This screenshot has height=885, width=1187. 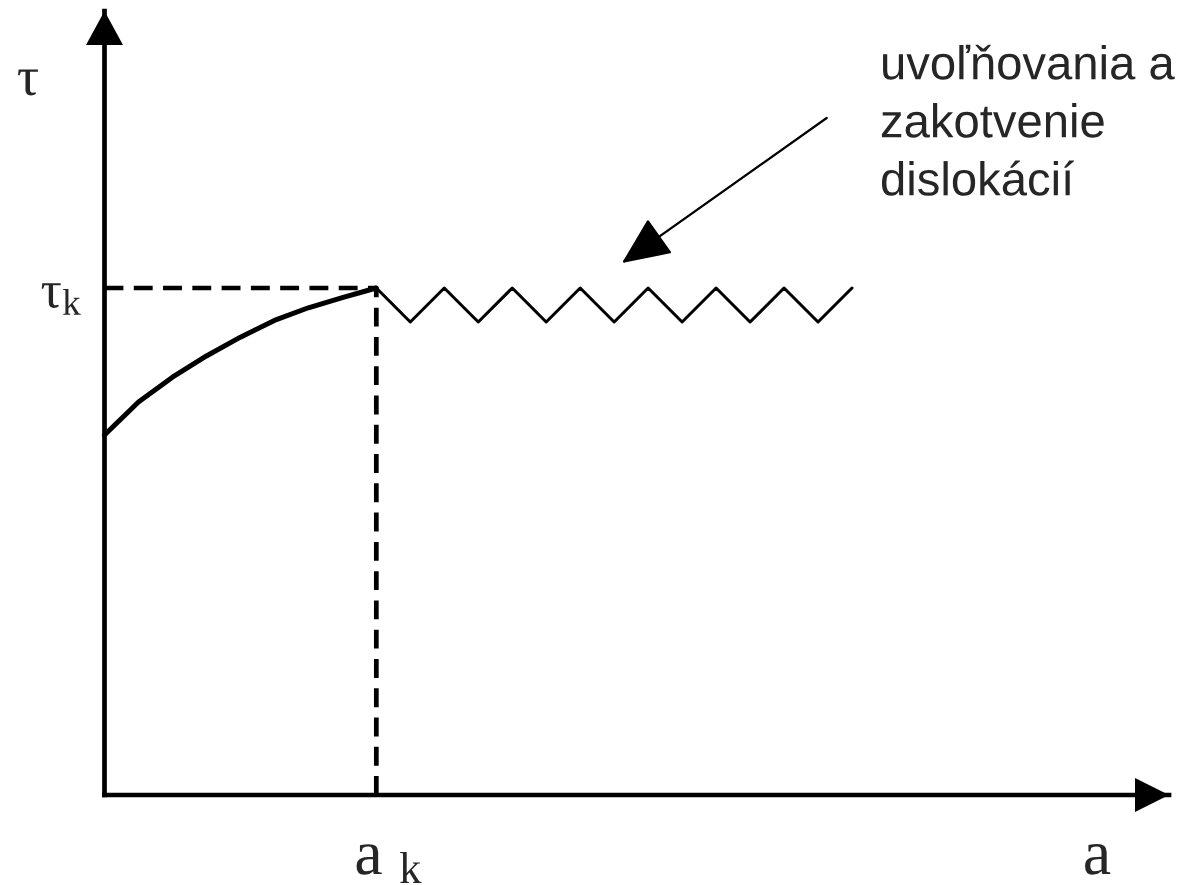 I want to click on text: a $_{k}$, so click(x=389, y=863).